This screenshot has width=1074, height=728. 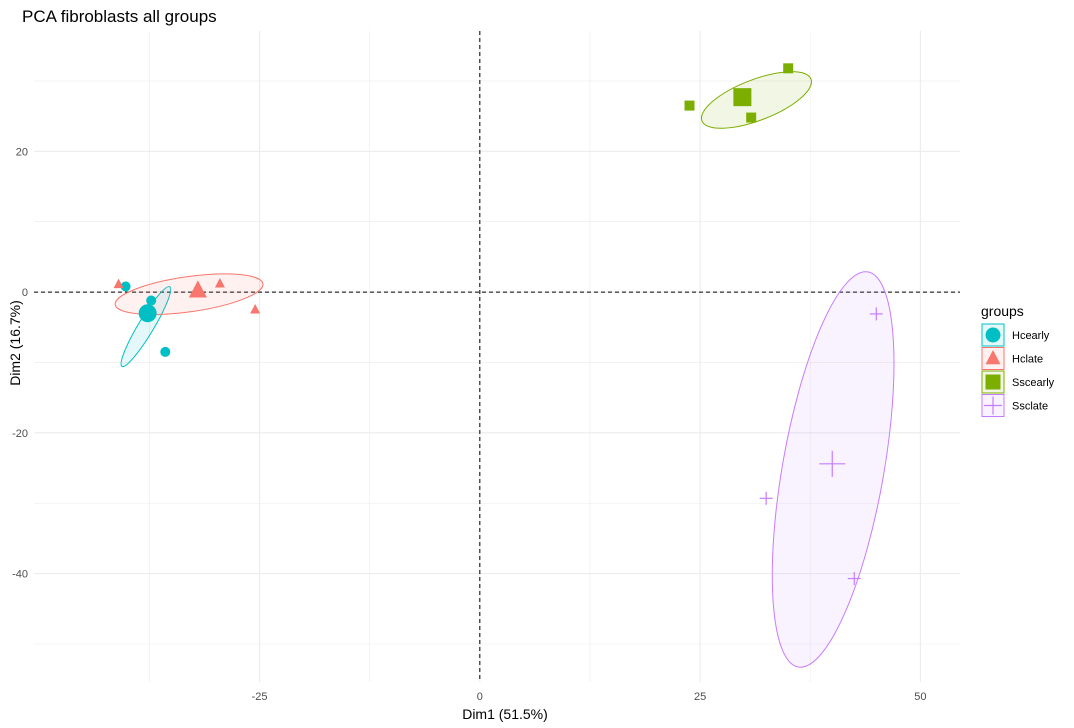 I want to click on legend-label: Sscearly, so click(x=1033, y=383).